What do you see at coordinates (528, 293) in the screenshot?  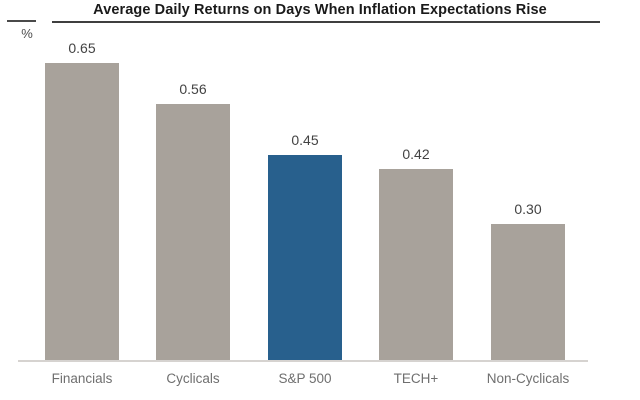 I see `bar-non-cyclicals` at bounding box center [528, 293].